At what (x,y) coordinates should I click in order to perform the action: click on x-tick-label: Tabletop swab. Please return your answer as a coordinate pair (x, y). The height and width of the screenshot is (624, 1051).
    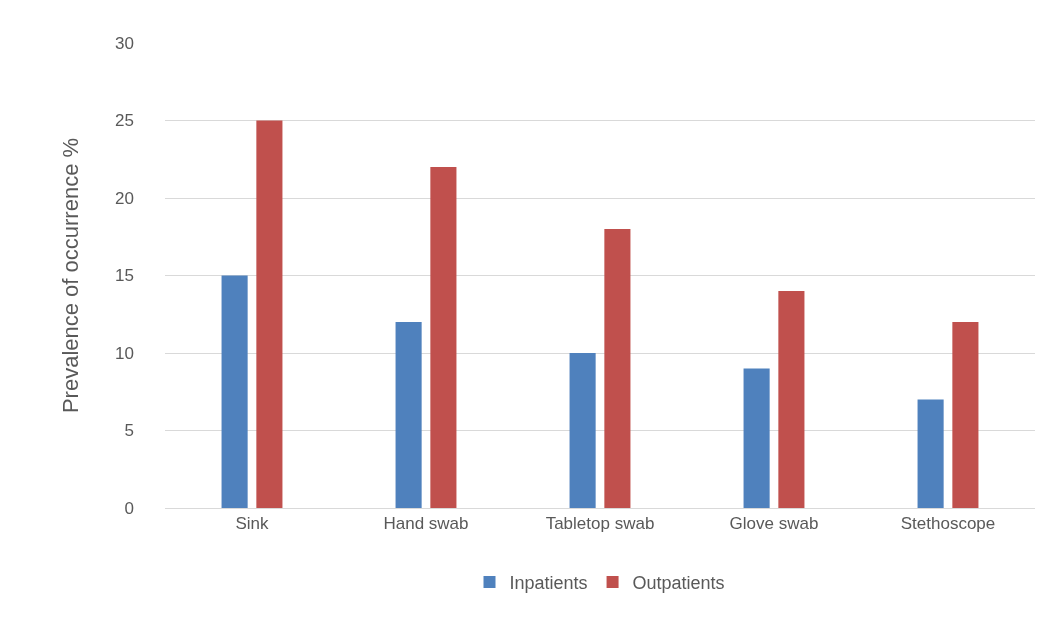
    Looking at the image, I should click on (600, 524).